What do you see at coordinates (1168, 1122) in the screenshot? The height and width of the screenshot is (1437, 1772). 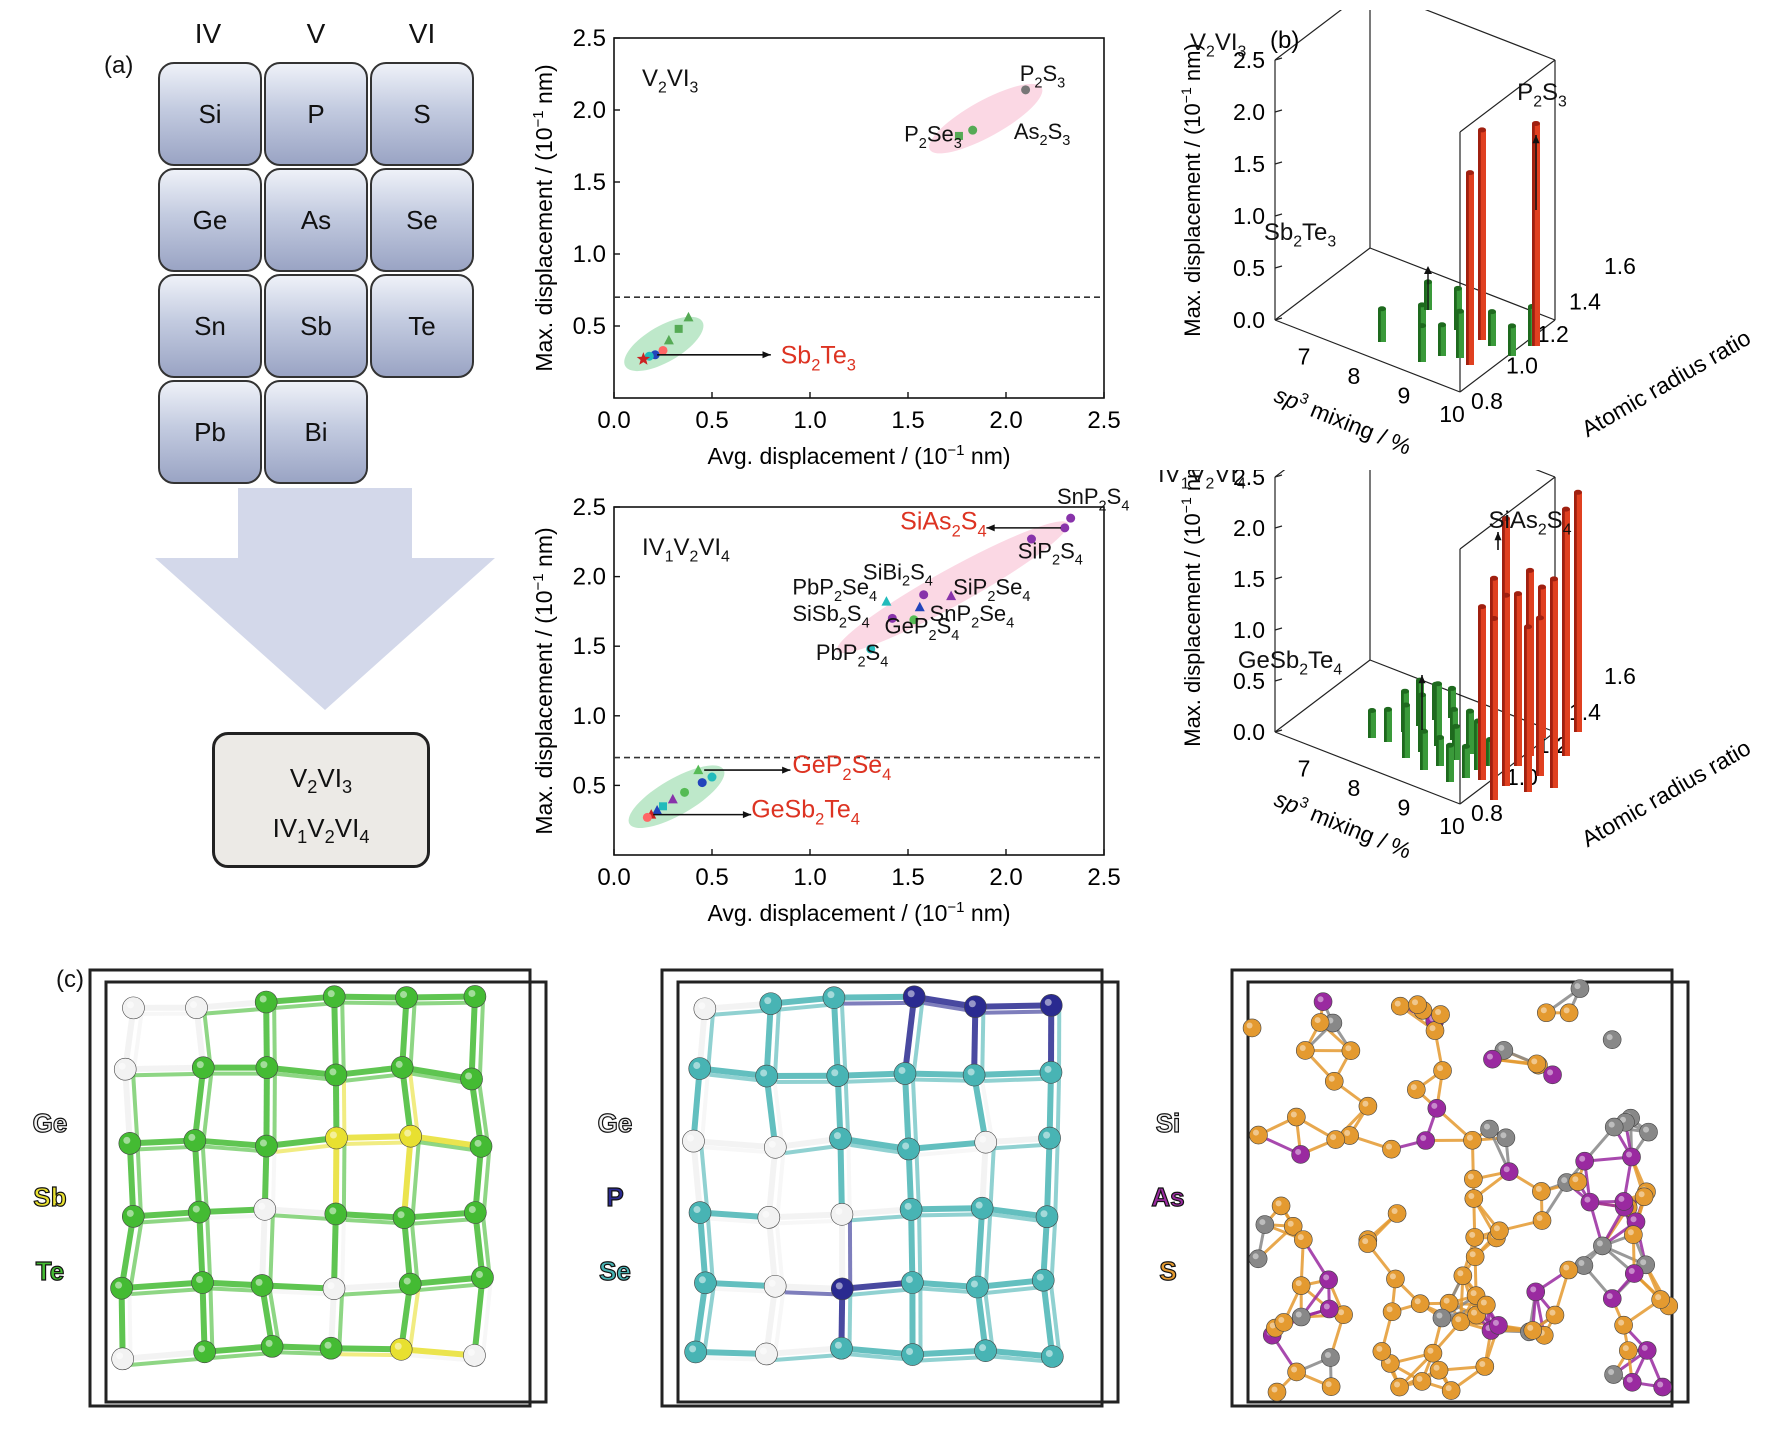 I see `legend-si-3: Si` at bounding box center [1168, 1122].